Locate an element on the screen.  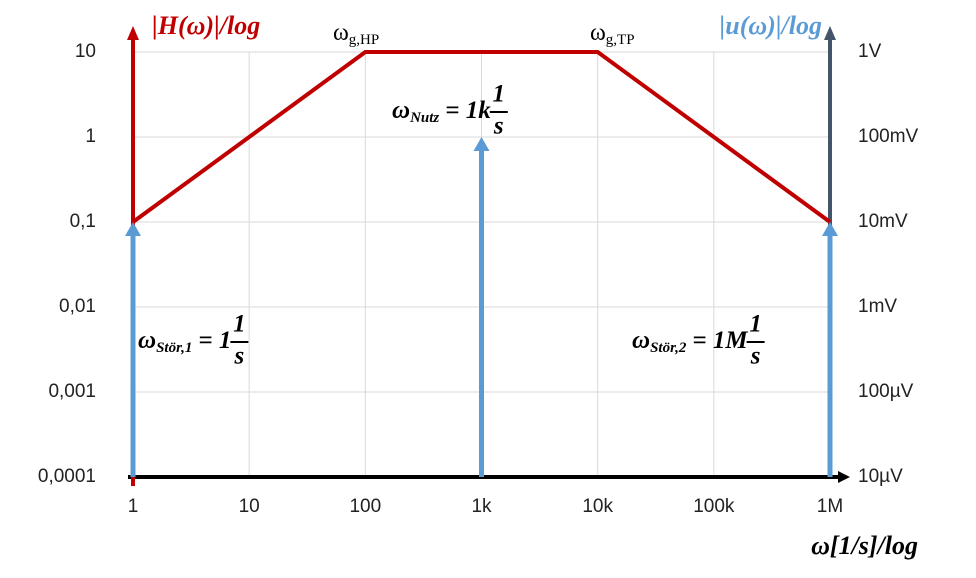
x-tick-label: 1M is located at coordinates (830, 506).